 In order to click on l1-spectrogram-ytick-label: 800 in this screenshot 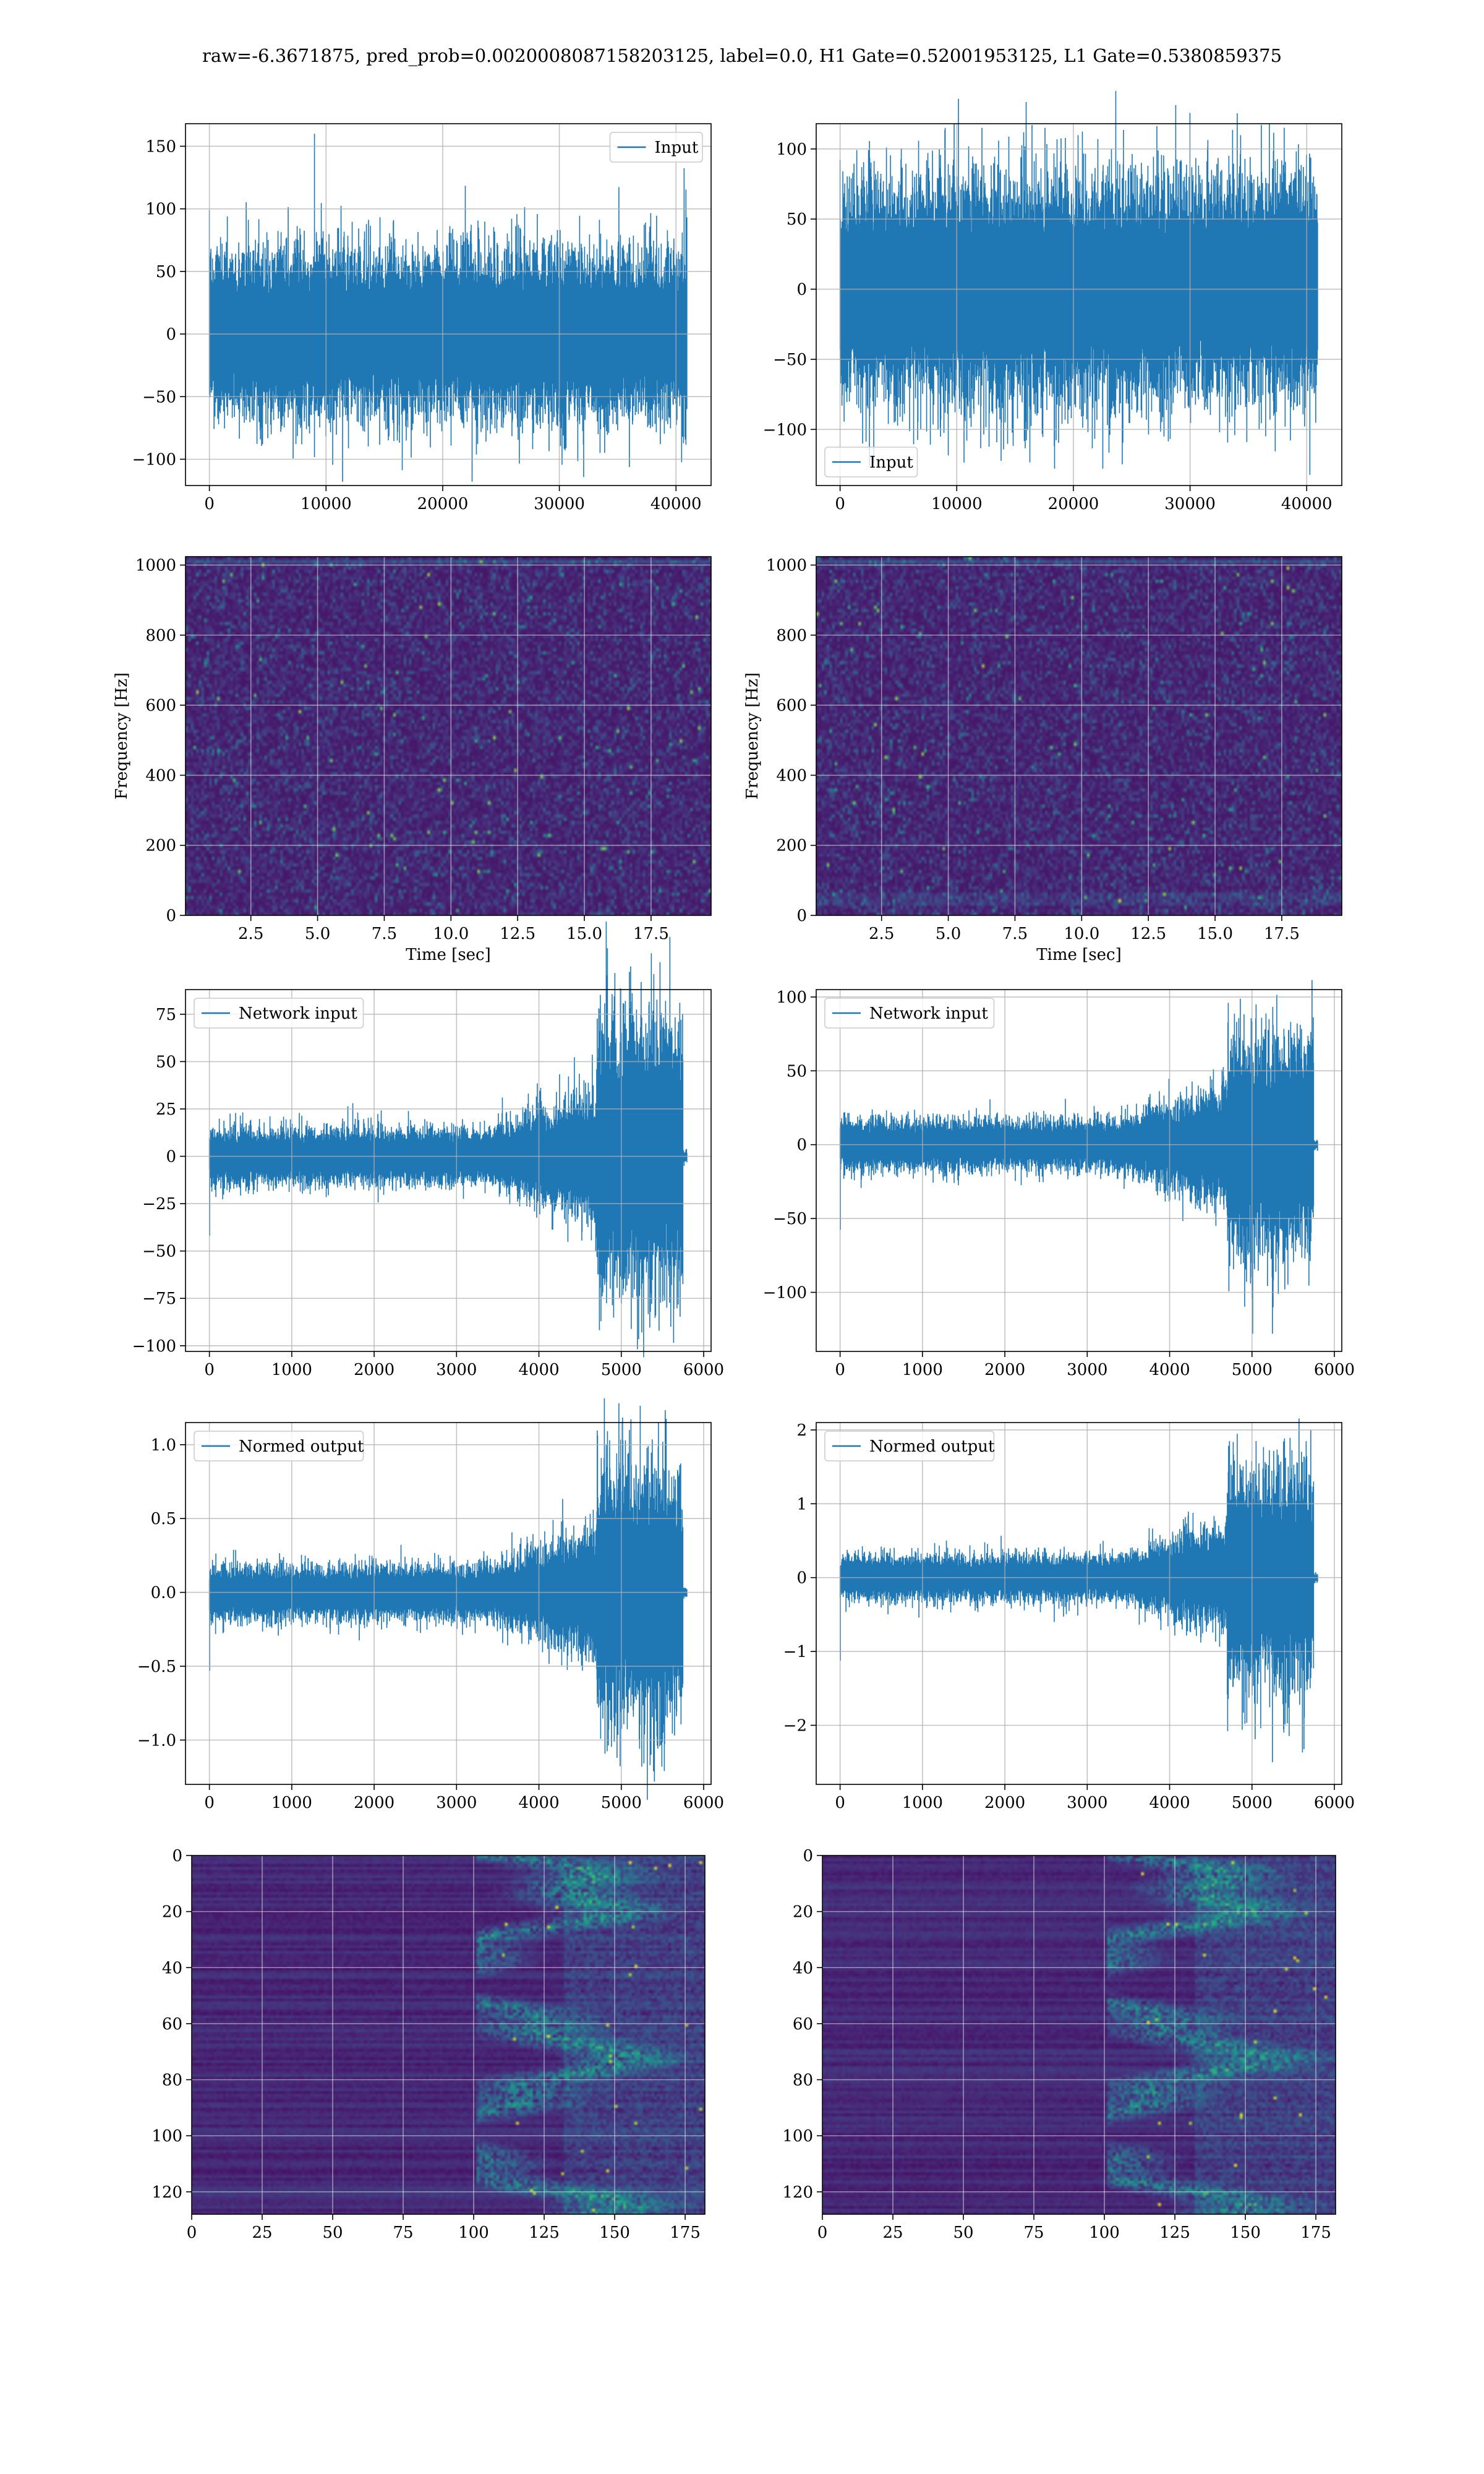, I will do `click(791, 636)`.